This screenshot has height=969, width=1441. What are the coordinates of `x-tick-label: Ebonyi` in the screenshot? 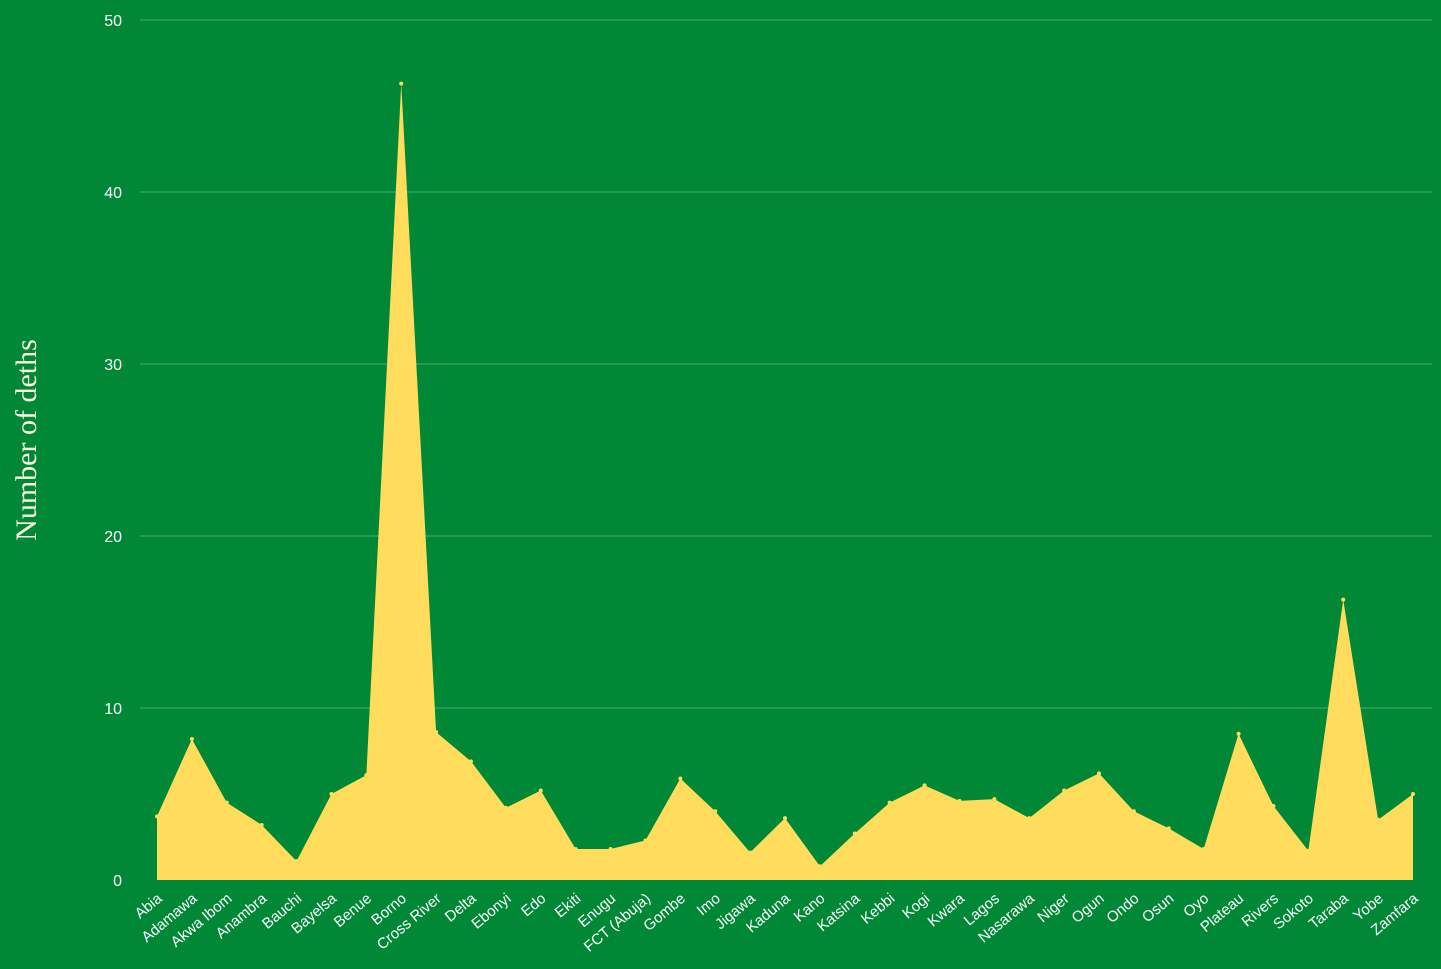 It's located at (491, 911).